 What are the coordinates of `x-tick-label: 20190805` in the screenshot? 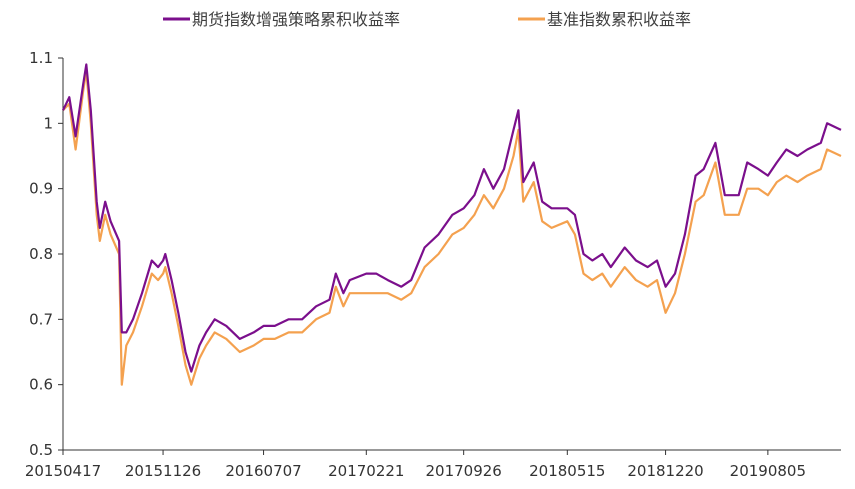 It's located at (768, 471).